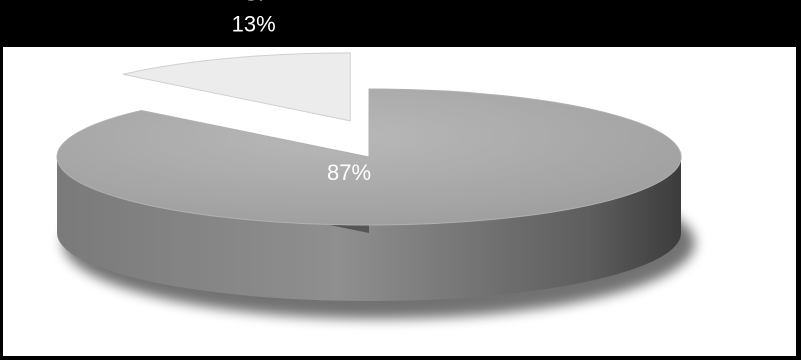 This screenshot has width=801, height=360. I want to click on pie-value-label-si: 13%, so click(254, 23).